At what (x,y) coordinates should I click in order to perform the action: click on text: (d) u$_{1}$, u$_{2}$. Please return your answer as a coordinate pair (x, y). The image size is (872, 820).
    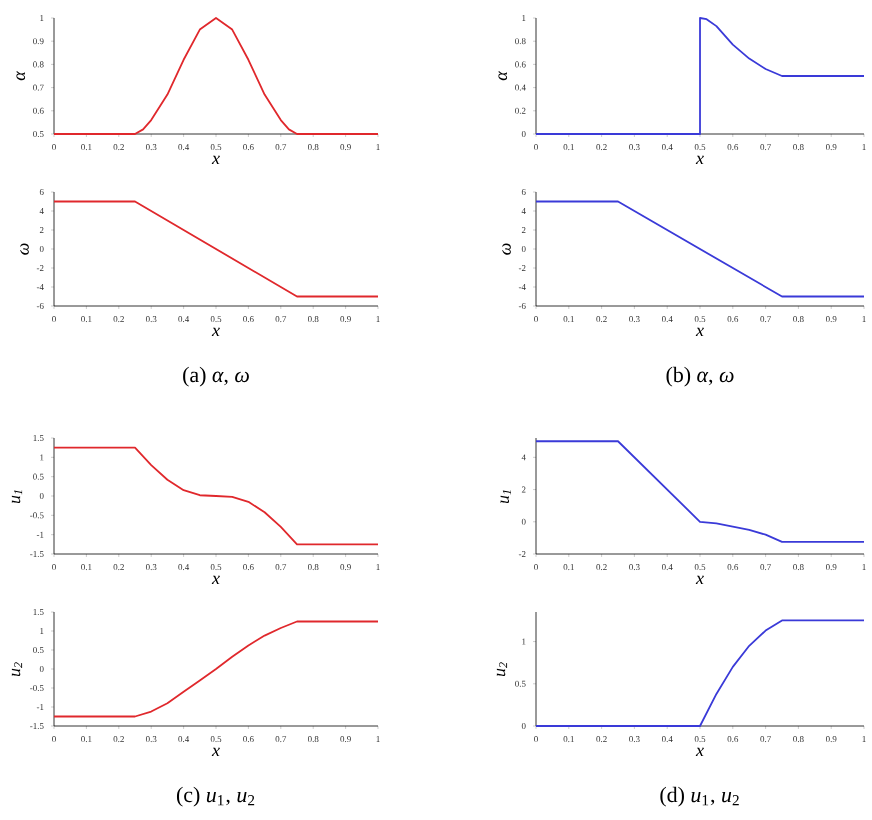
    Looking at the image, I should click on (699, 796).